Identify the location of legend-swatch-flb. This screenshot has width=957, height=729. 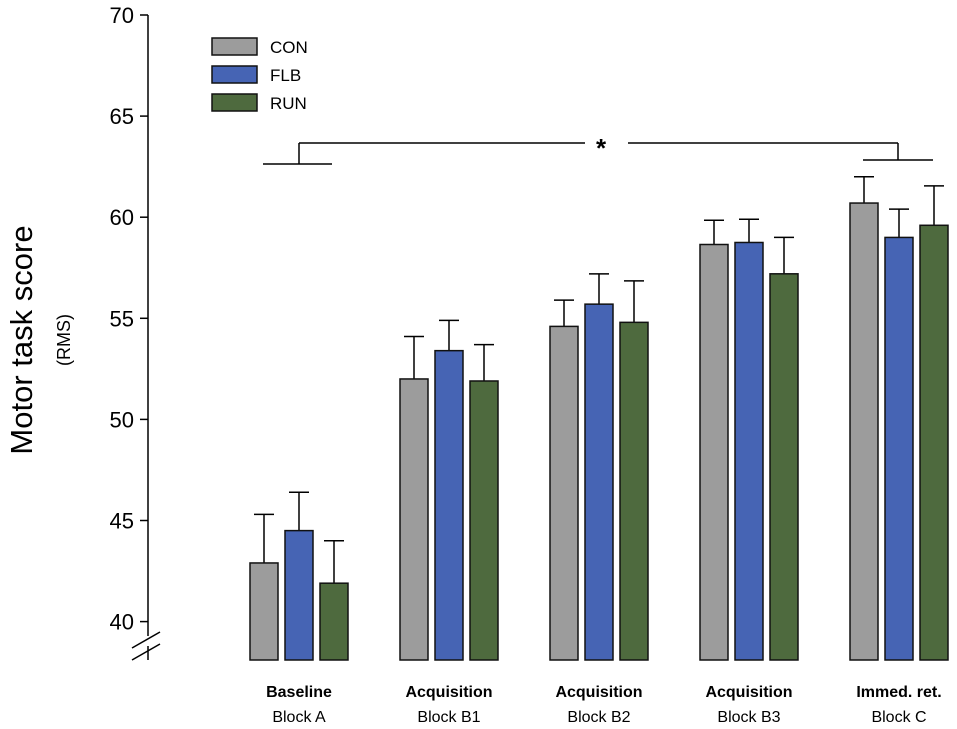
(234, 74).